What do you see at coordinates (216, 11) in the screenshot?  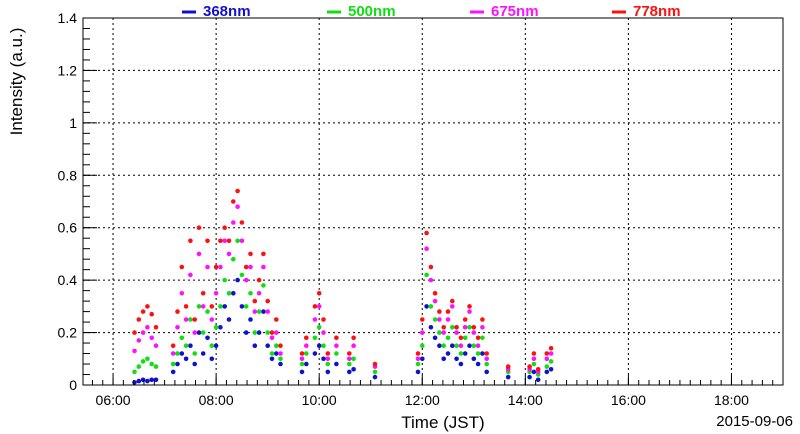 I see `legend-item: 368nm` at bounding box center [216, 11].